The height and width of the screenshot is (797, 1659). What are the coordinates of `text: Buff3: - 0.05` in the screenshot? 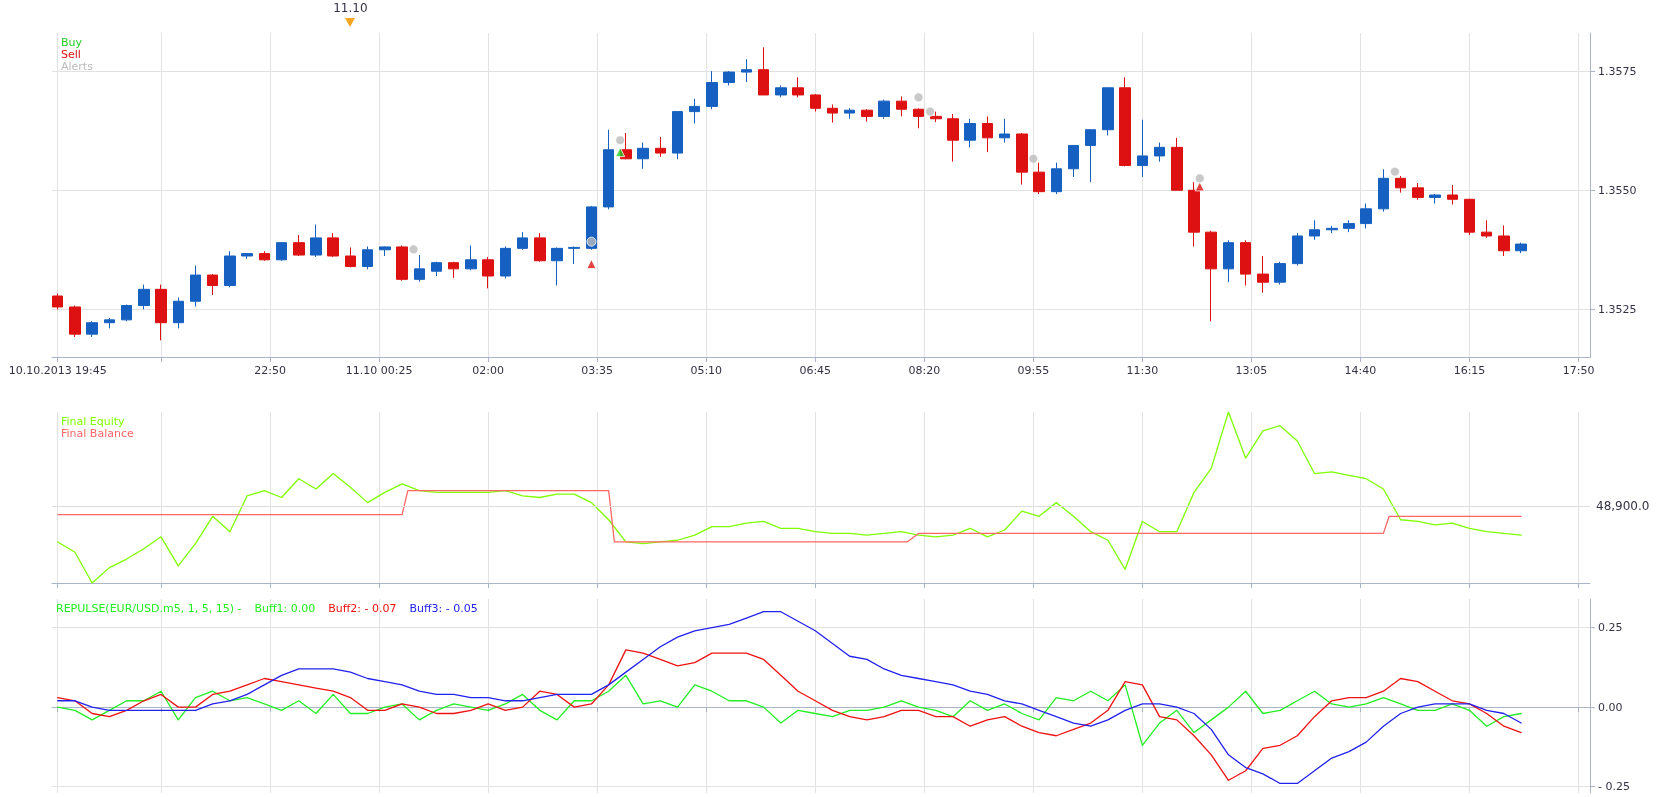 It's located at (443, 608).